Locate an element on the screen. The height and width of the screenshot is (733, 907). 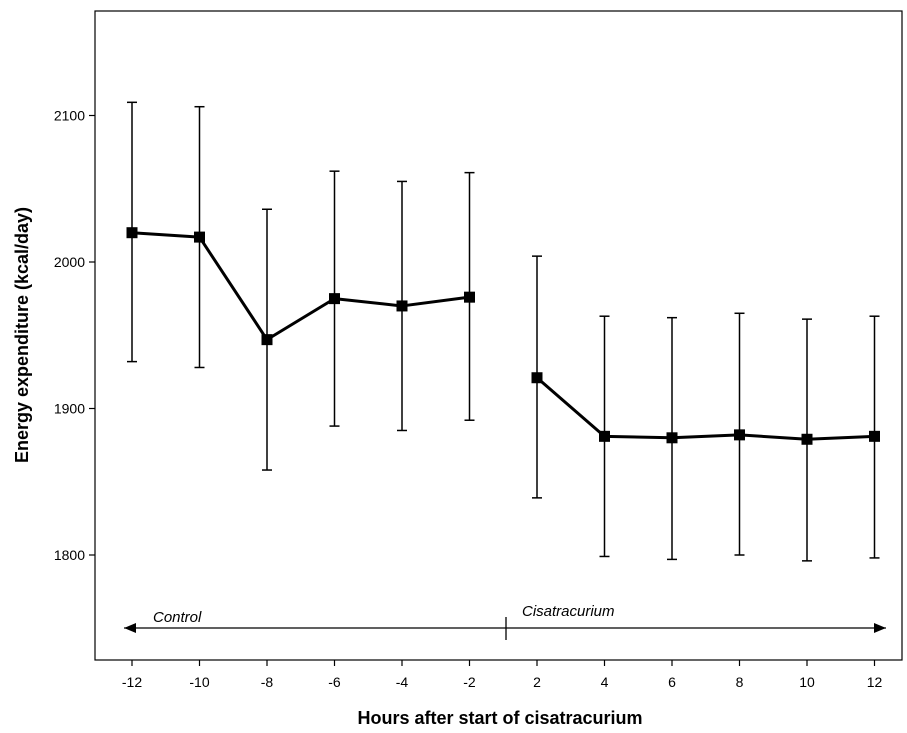
x-tick-label: 8 is located at coordinates (740, 682).